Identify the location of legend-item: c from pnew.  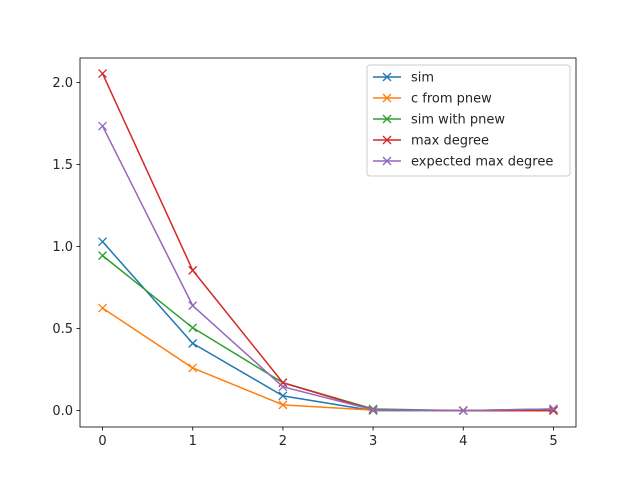
(432, 99).